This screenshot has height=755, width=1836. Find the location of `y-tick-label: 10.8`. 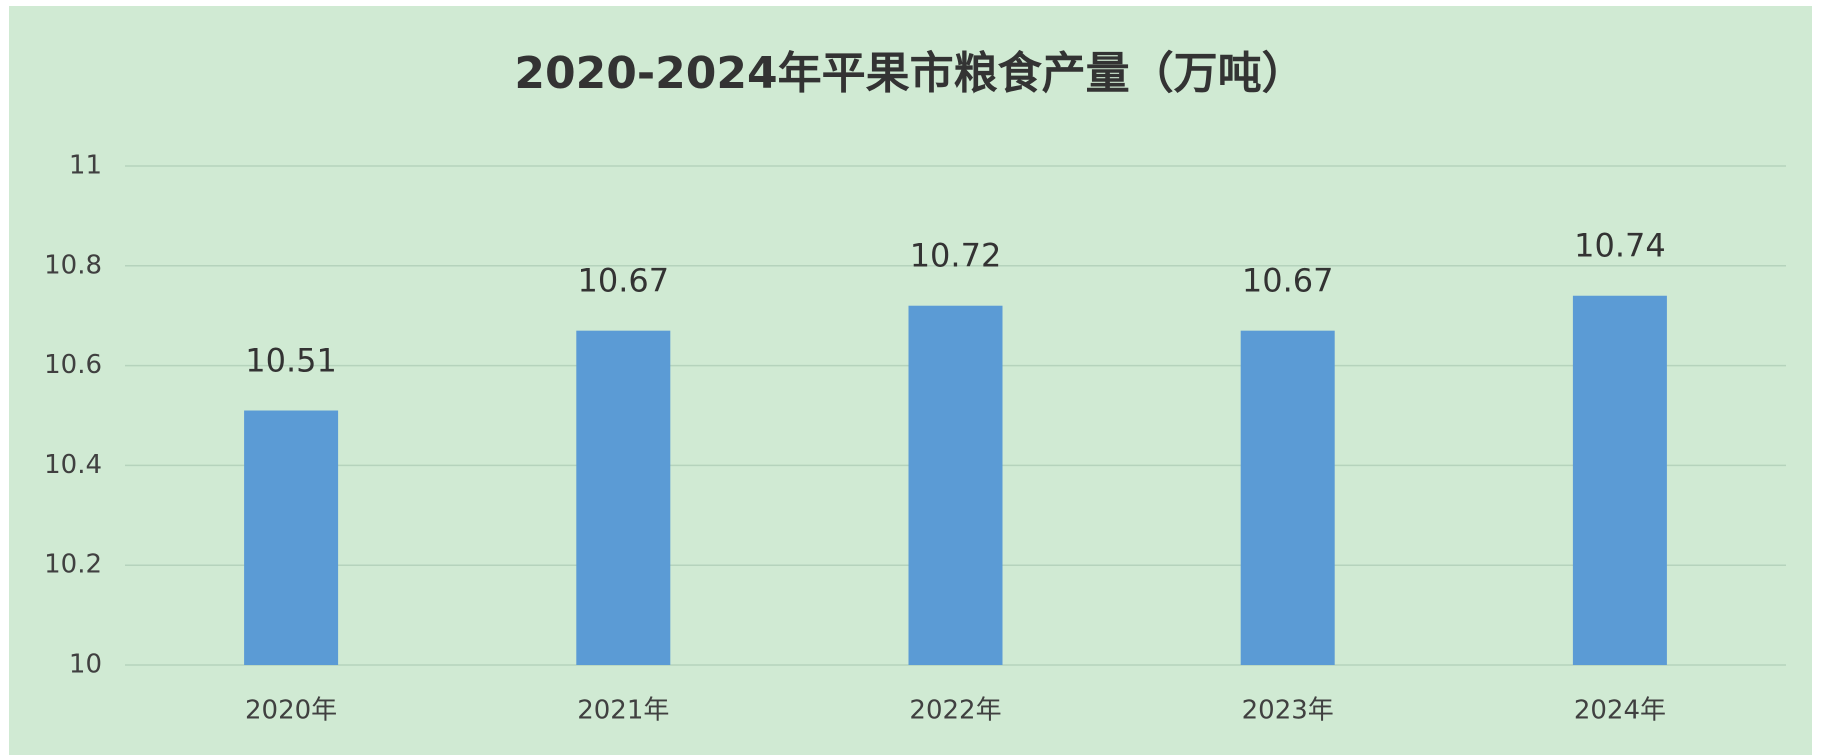

y-tick-label: 10.8 is located at coordinates (73, 265).